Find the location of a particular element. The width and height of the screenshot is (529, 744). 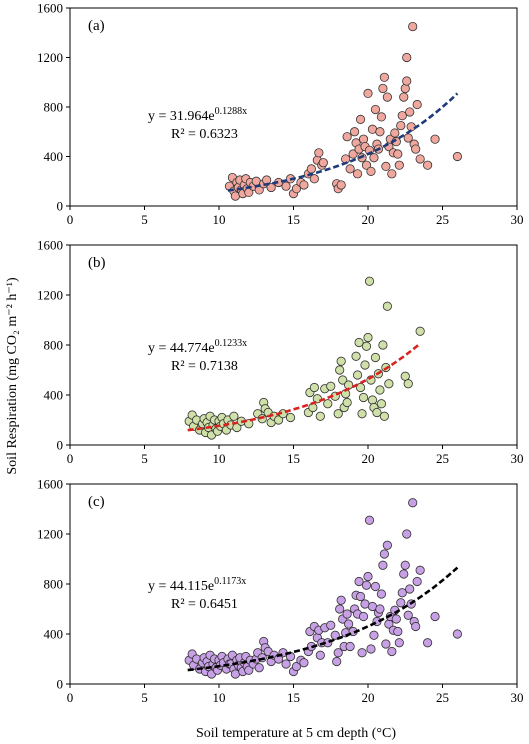

x-tick-label: 15 is located at coordinates (293, 458).